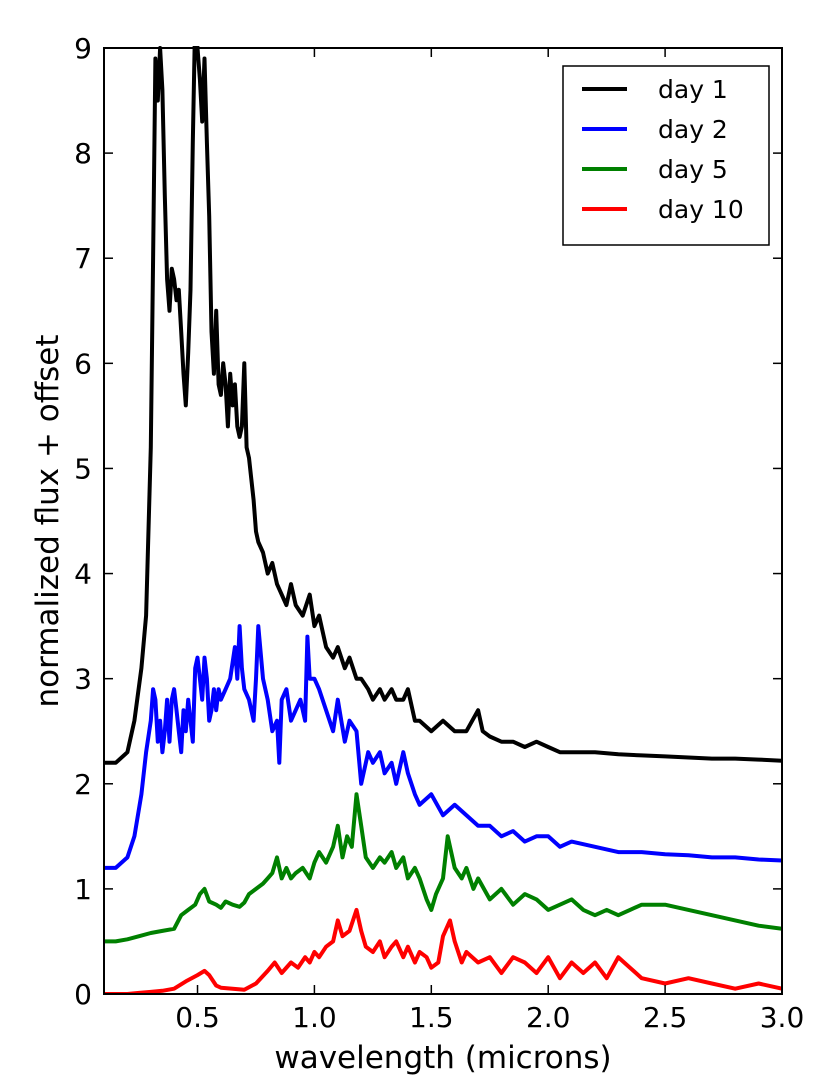  Describe the element at coordinates (701, 209) in the screenshot. I see `legend-label: day 10` at that location.